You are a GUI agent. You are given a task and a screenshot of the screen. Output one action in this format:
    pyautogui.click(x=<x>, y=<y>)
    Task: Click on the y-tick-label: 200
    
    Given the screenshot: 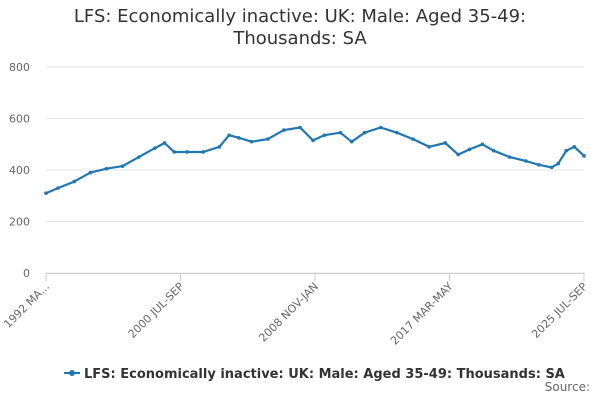 What is the action you would take?
    pyautogui.click(x=19, y=222)
    